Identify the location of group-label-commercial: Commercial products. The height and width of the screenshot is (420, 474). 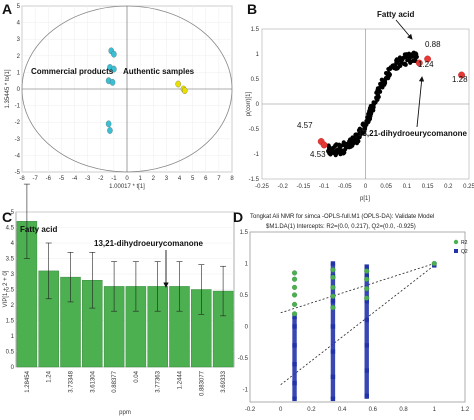
(72, 71).